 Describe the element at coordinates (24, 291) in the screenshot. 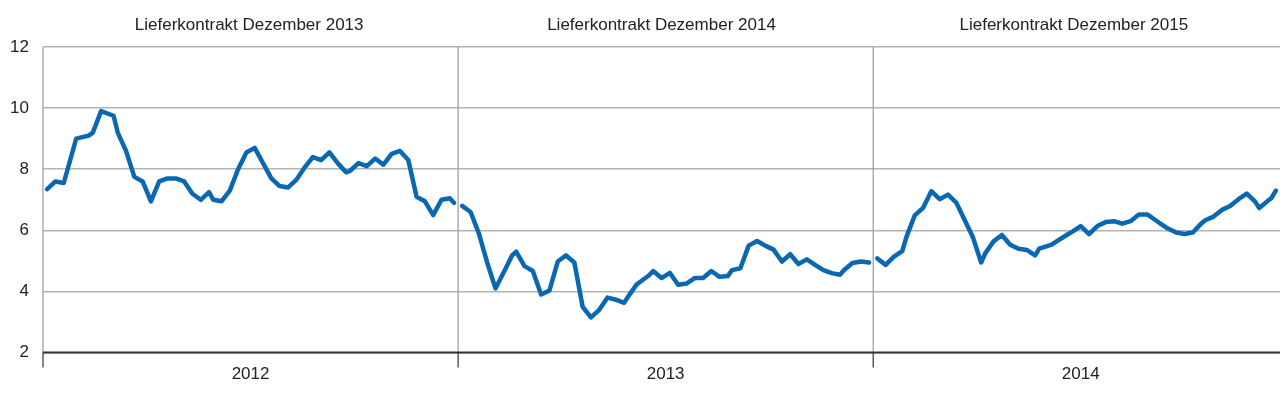

I see `y-tick-label: 4` at that location.